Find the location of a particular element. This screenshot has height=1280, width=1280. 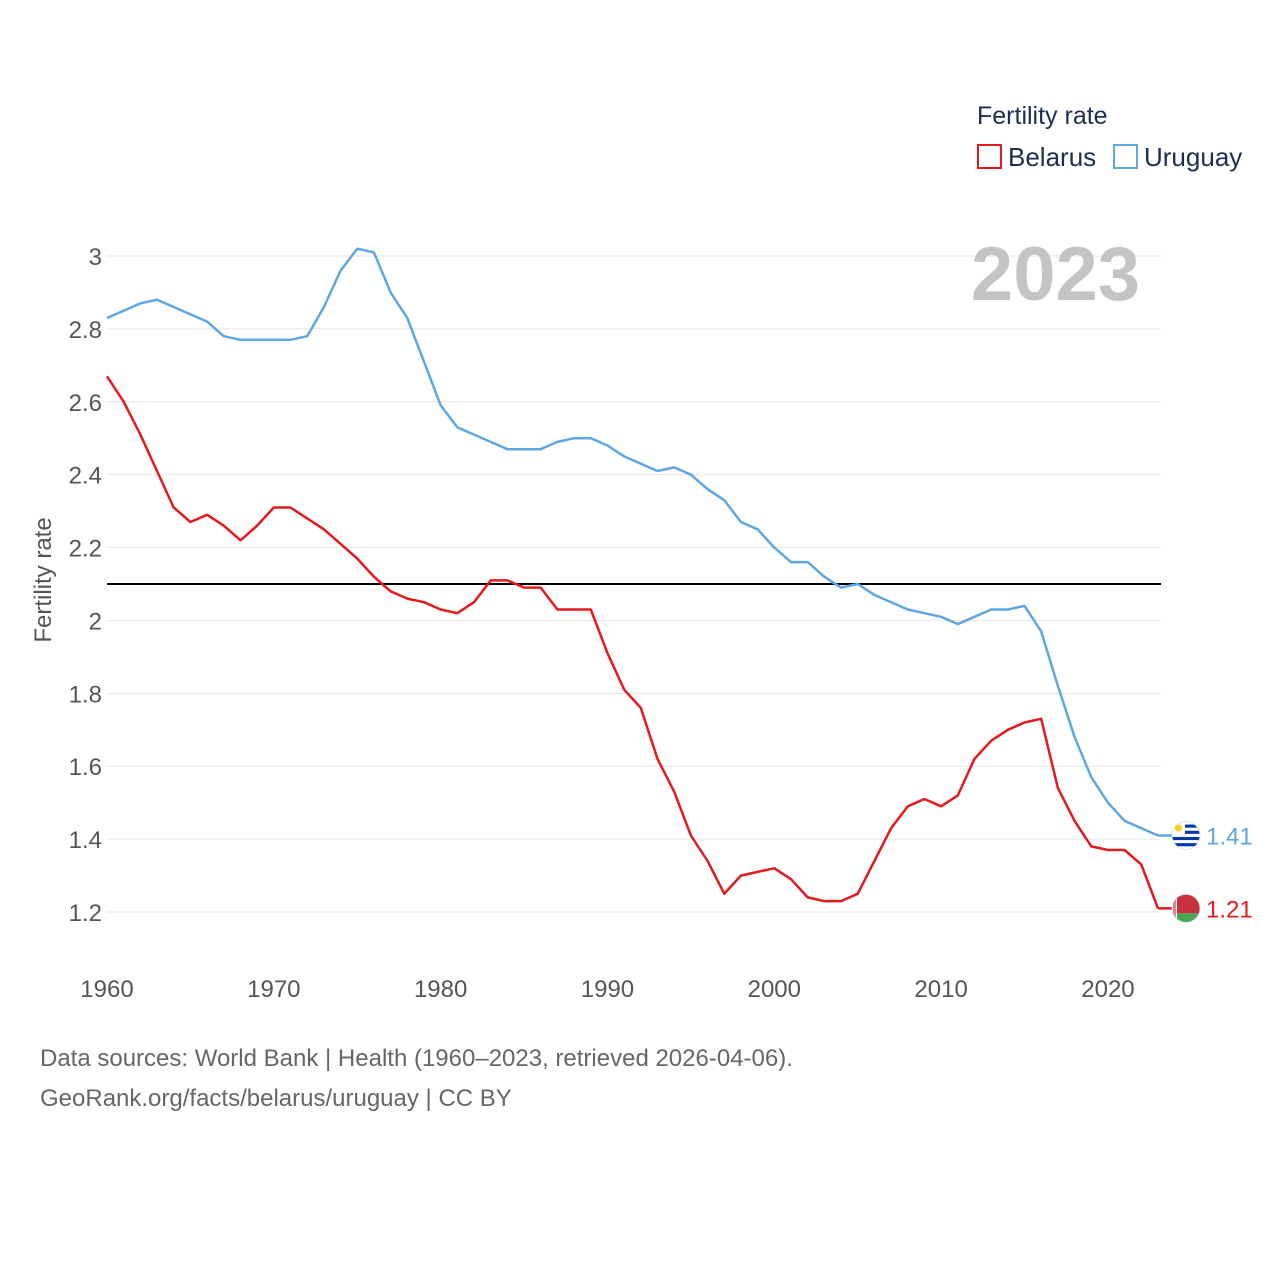

x-tick-label: 1960 is located at coordinates (106, 989).